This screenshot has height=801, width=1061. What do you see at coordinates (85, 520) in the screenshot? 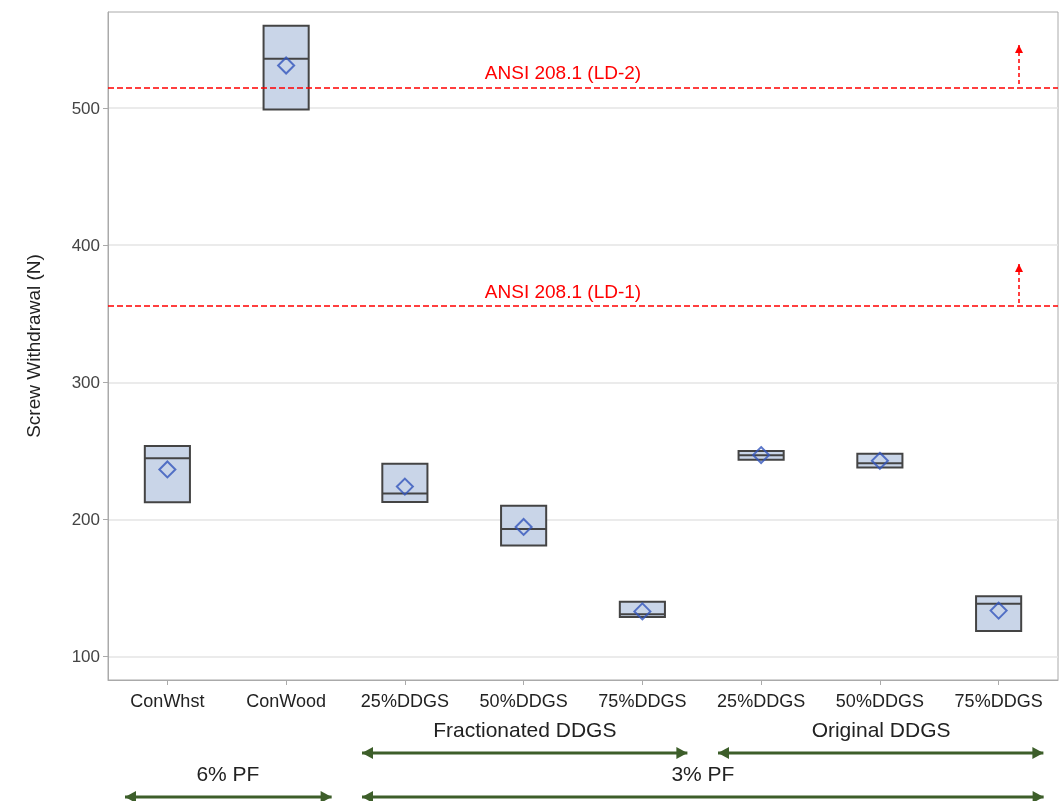
I see `y-tick-label: 200` at bounding box center [85, 520].